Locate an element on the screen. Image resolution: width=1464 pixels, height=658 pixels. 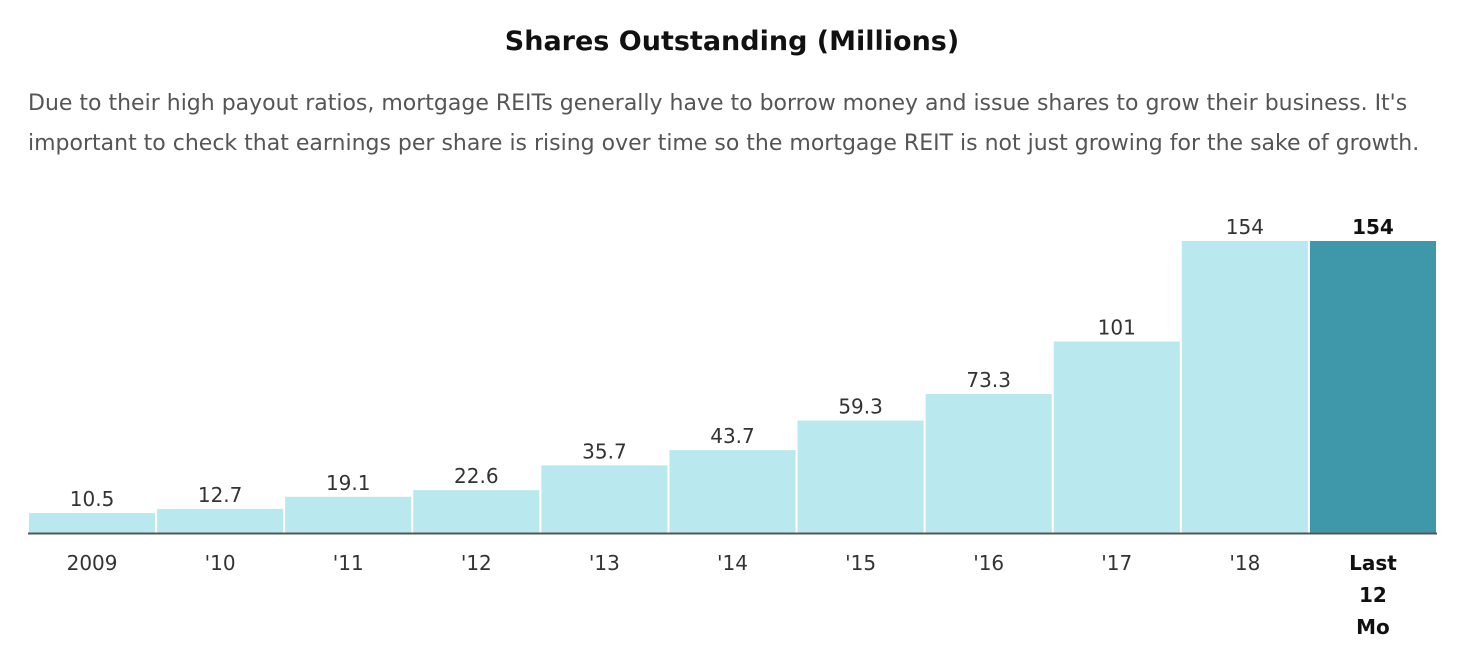
tick-label-3: '12 is located at coordinates (476, 563).